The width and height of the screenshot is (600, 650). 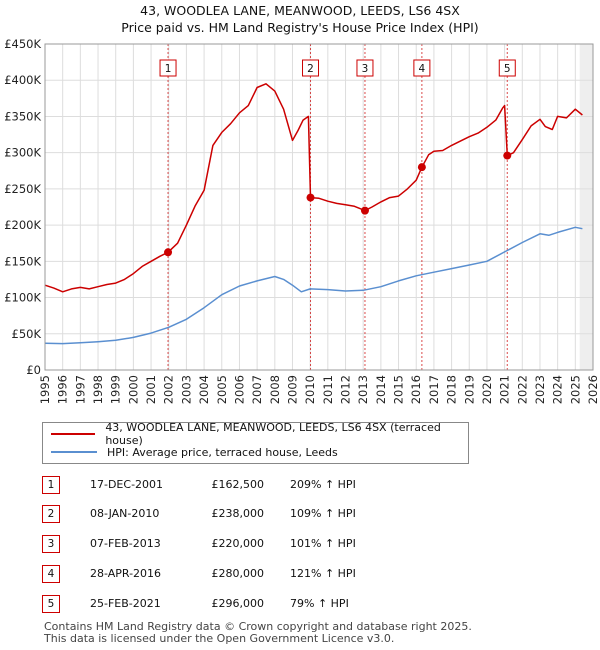 I want to click on x-tick-label: 2013, so click(x=363, y=389).